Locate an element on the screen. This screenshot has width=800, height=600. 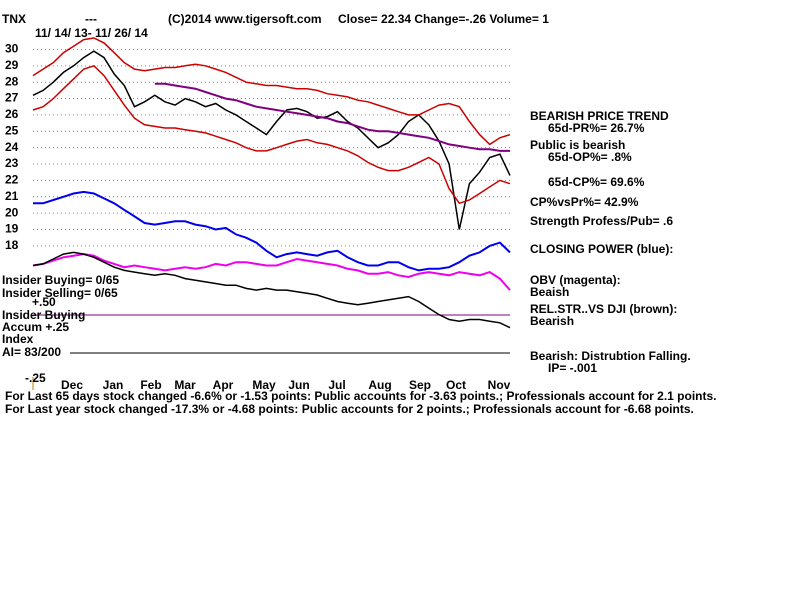
right-note: BEARISH PRICE TREND is located at coordinates (599, 116).